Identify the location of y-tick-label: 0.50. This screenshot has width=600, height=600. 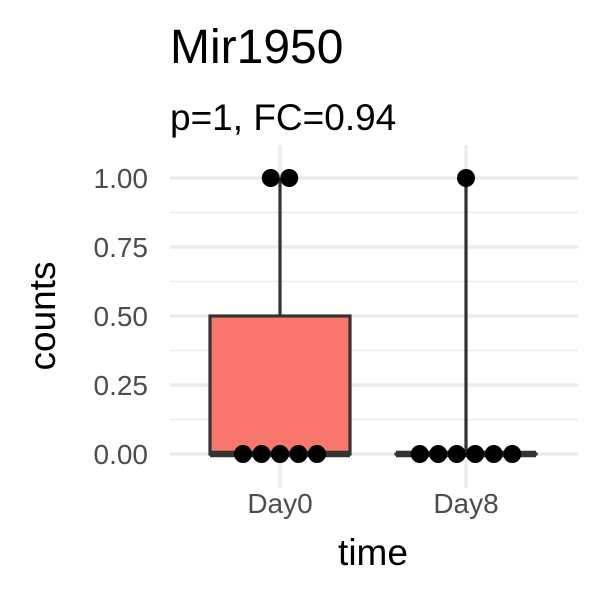
(121, 316).